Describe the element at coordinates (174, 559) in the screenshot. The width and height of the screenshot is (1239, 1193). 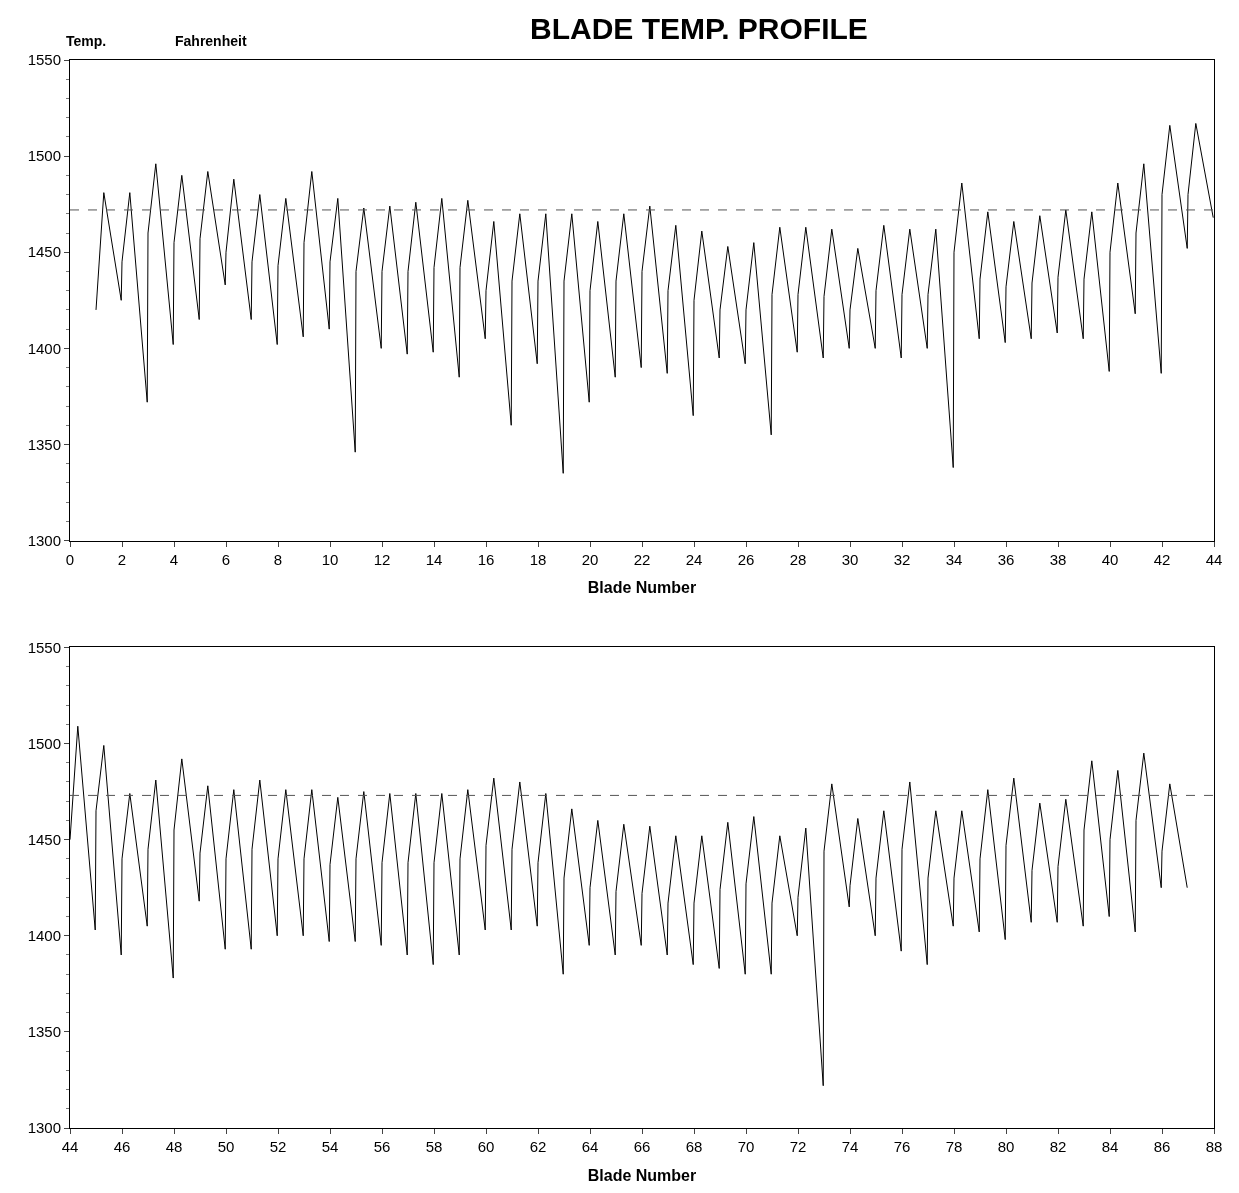
I see `x-tick-label: 4` at that location.